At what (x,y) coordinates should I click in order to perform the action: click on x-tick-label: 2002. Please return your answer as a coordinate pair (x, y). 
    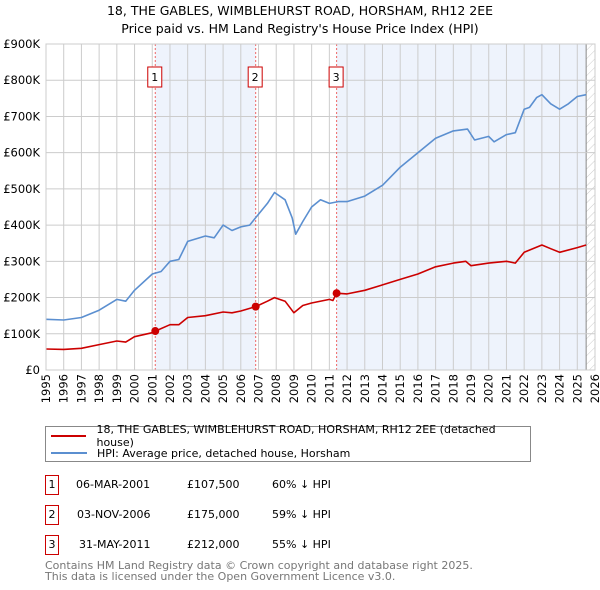
    Looking at the image, I should click on (170, 388).